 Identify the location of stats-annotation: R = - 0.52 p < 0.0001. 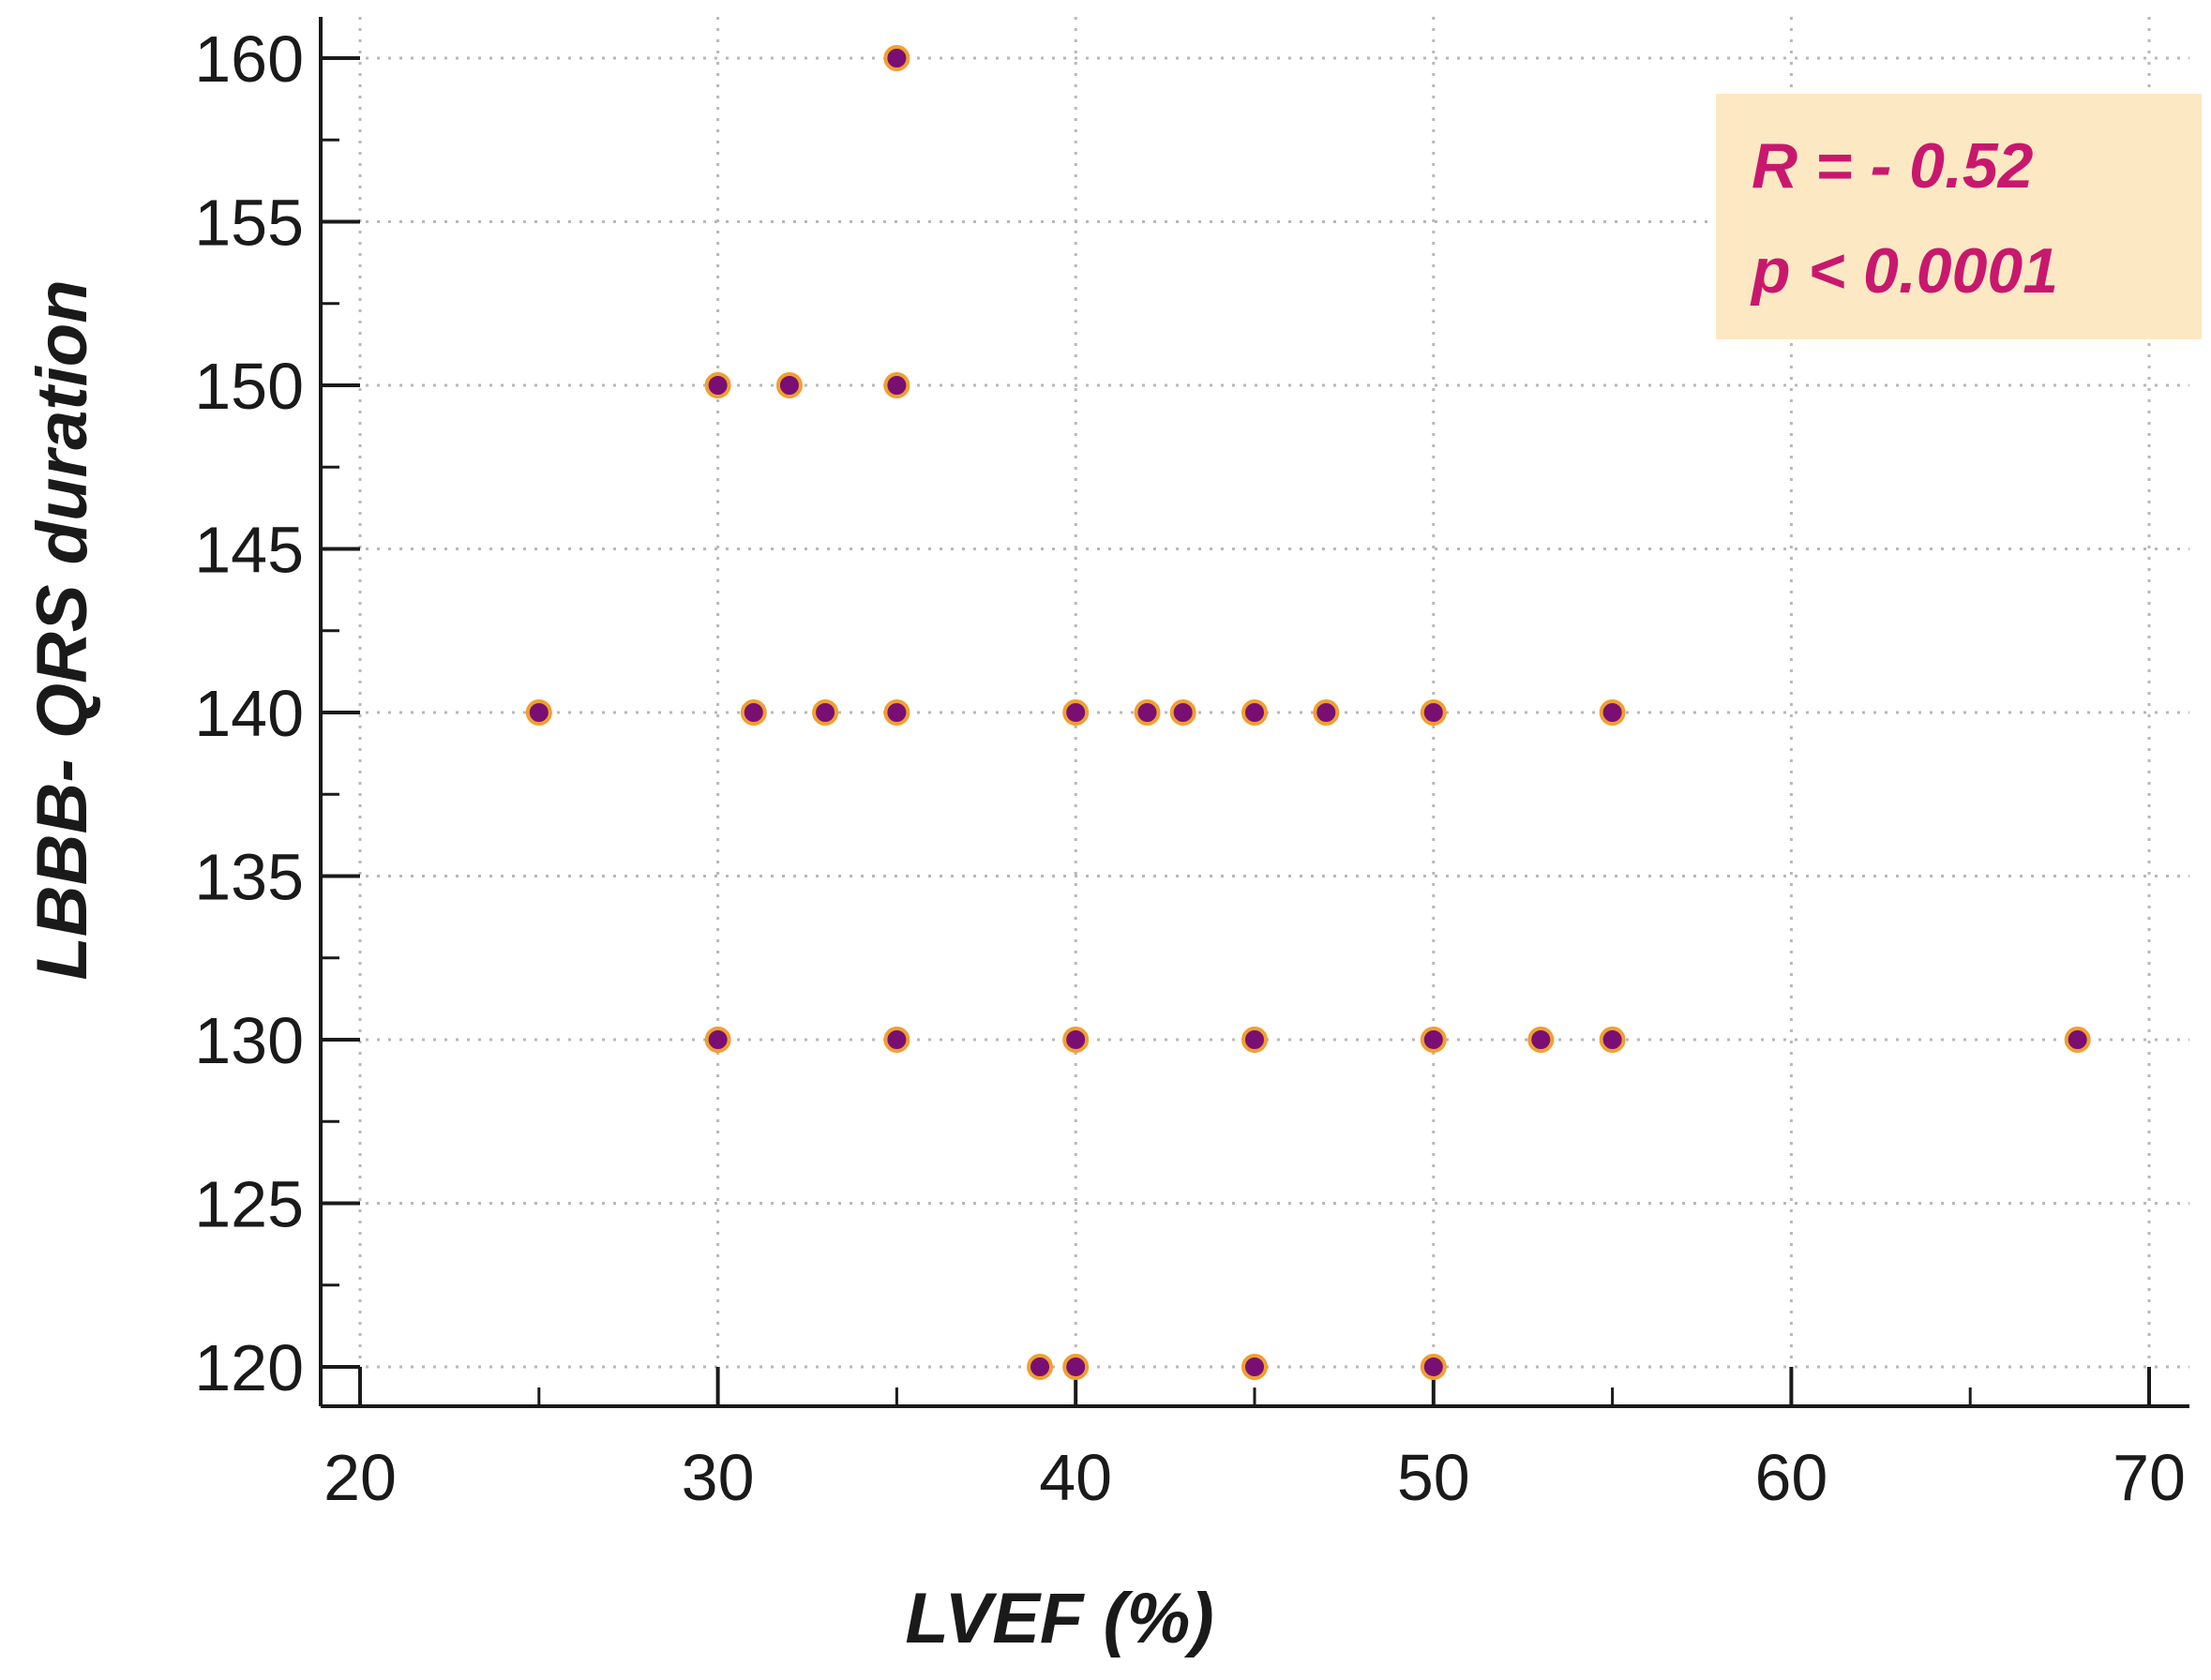
(1959, 216).